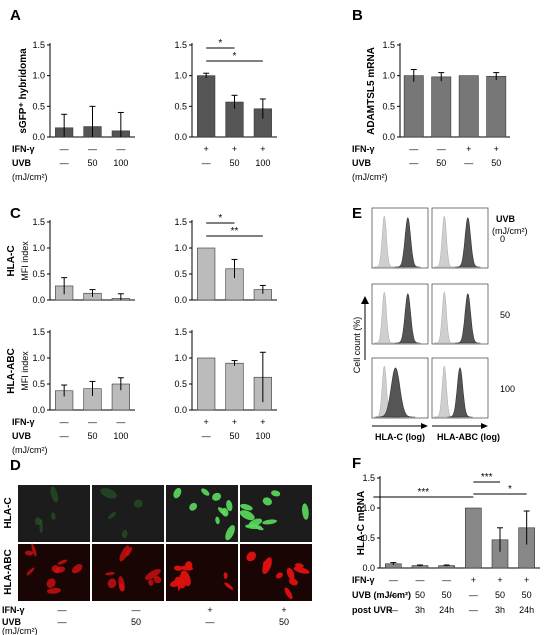 The image size is (550, 635). What do you see at coordinates (505, 315) in the screenshot?
I see `uvb-dose: 50` at bounding box center [505, 315].